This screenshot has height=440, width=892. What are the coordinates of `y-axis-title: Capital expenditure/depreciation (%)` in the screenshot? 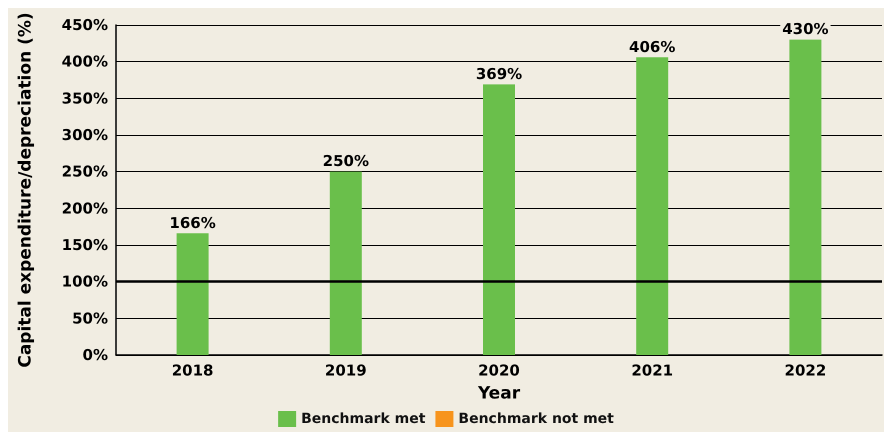 It's located at (26, 190).